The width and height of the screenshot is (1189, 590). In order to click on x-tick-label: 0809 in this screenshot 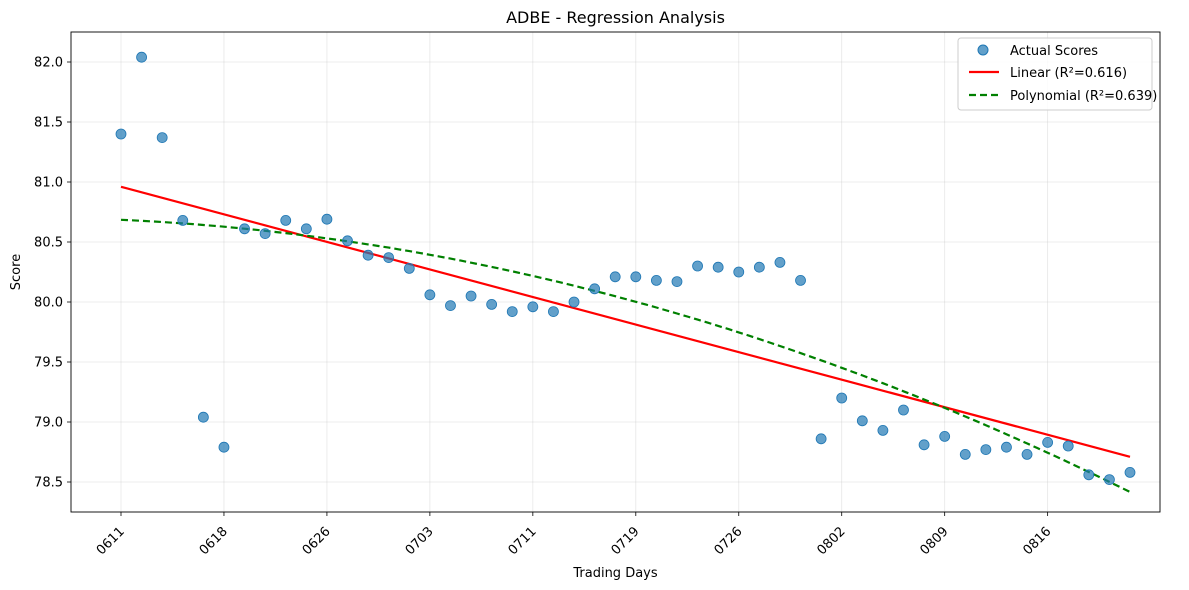, I will do `click(934, 541)`.